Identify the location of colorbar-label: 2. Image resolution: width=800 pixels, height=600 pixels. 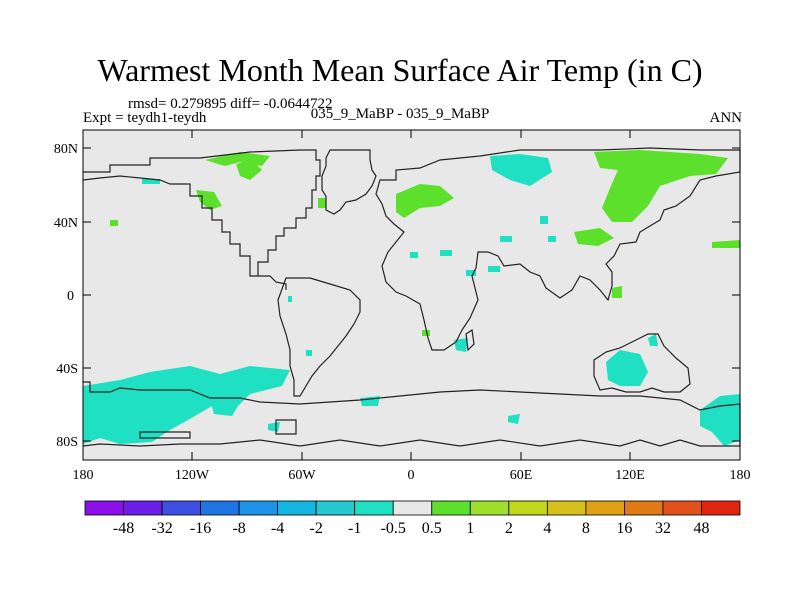
(509, 528).